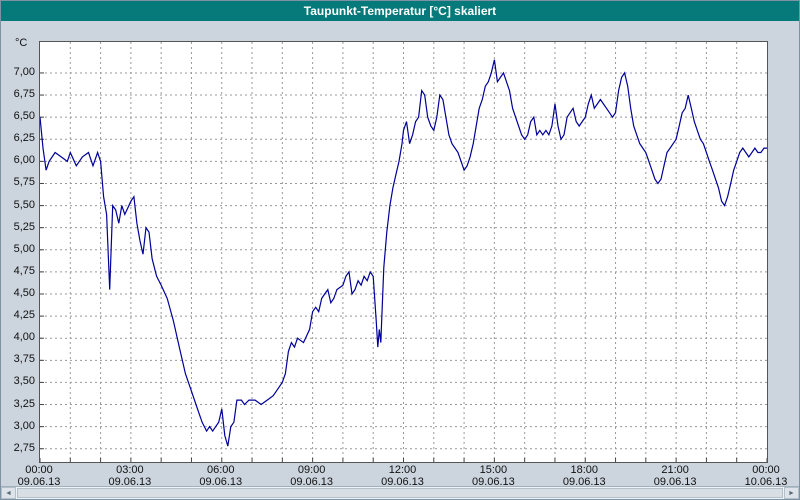 The height and width of the screenshot is (500, 800). I want to click on x-tick-label: 06:00 09.06.13, so click(220, 476).